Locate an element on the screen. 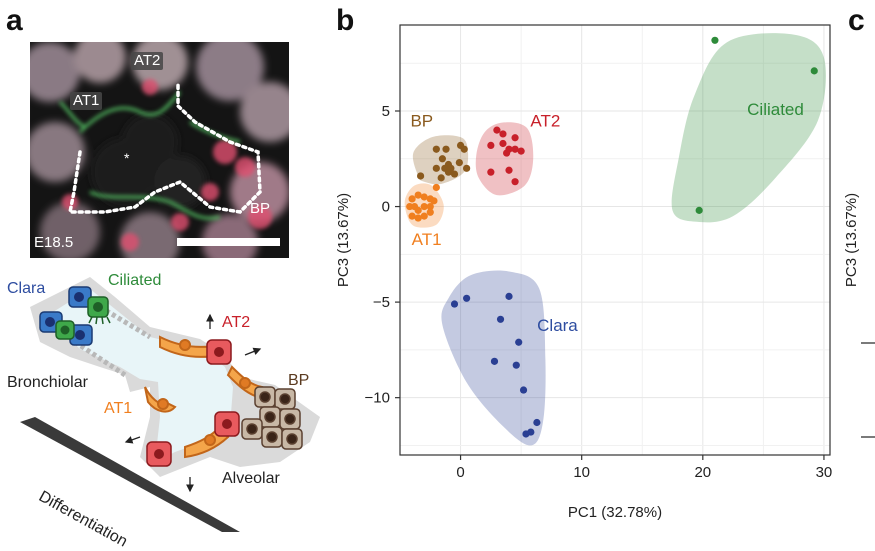 This screenshot has height=551, width=875. at2-cells is located at coordinates (193, 403).